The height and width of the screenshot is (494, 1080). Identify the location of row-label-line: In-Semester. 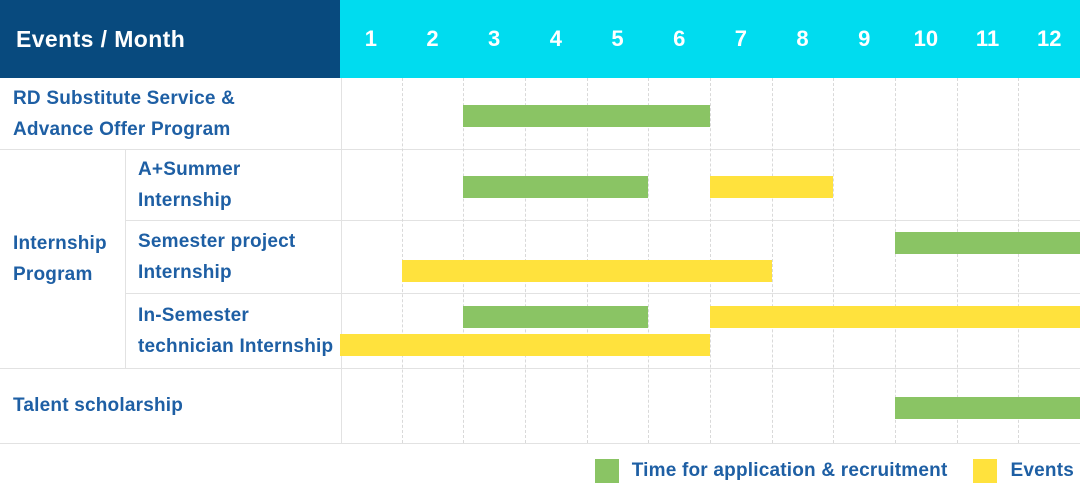
(193, 315).